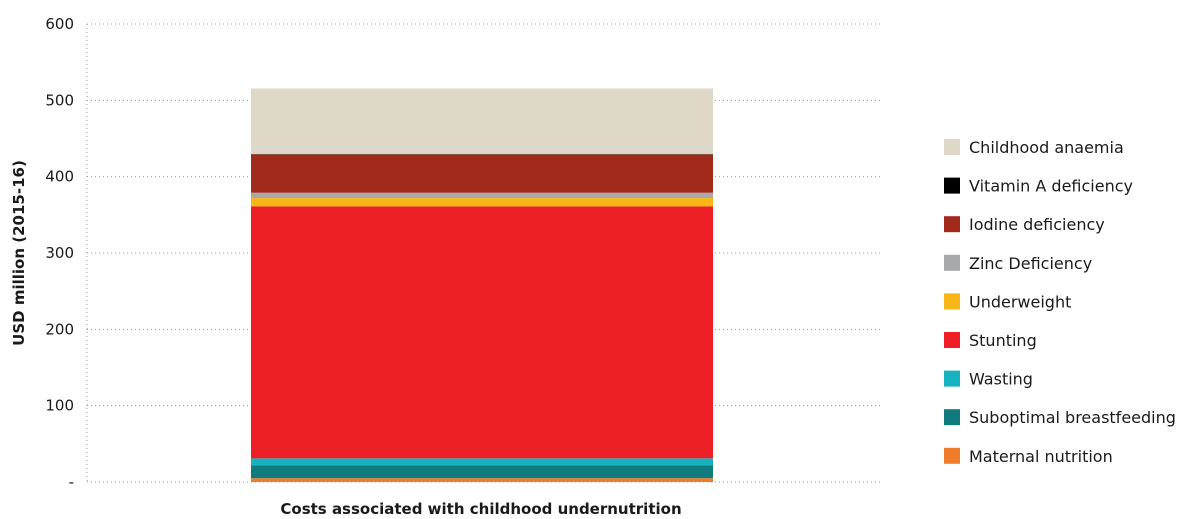 Image resolution: width=1200 pixels, height=519 pixels. I want to click on legend-swatch-stunting, so click(952, 340).